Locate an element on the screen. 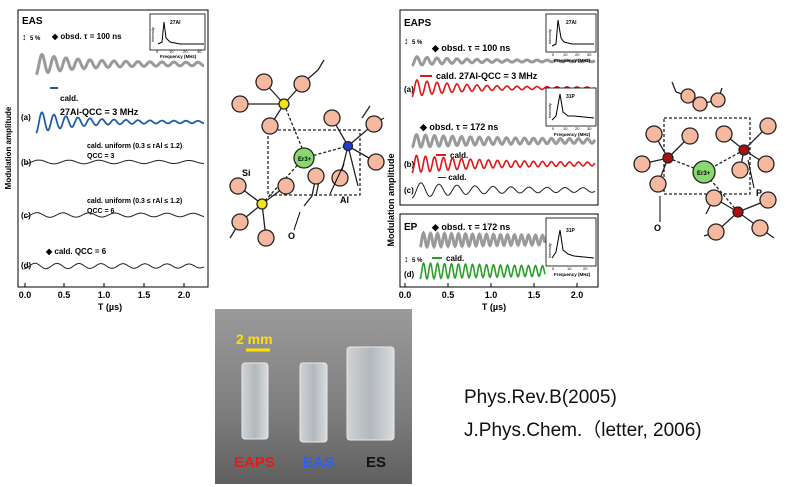  eaps-calc-a-label: cald. 27Al-QCC = 3 MHz is located at coordinates (487, 76).